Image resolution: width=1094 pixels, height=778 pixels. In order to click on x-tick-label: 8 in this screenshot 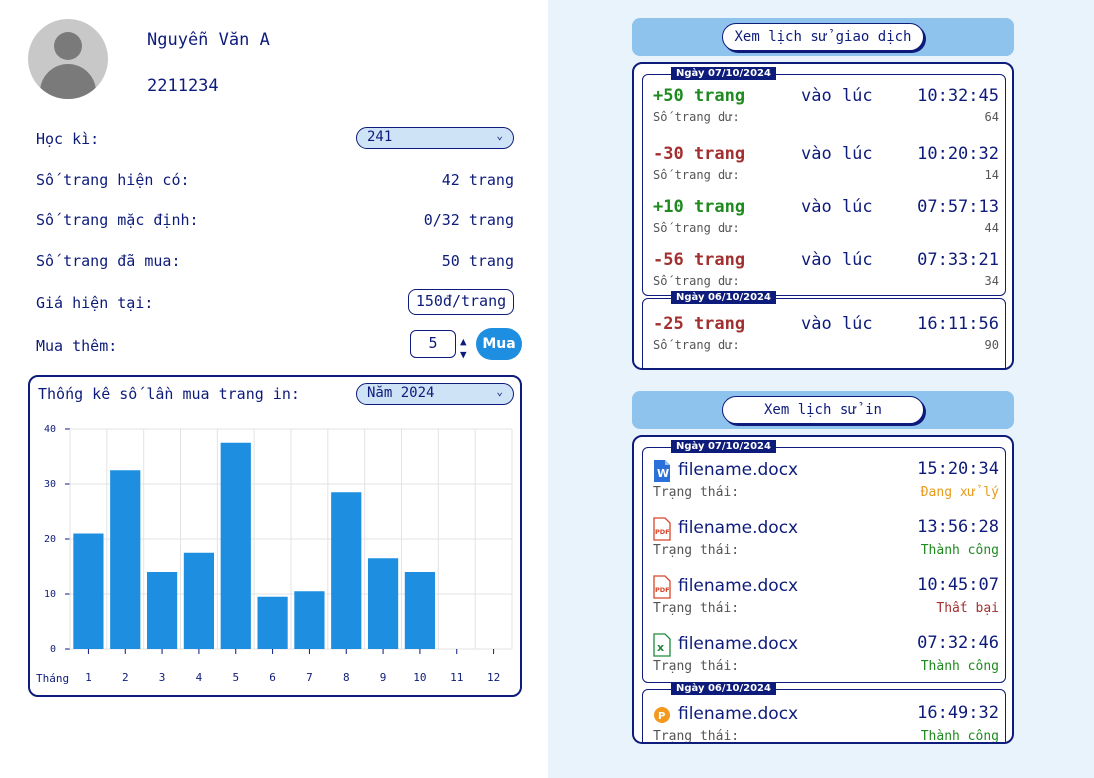, I will do `click(346, 677)`.